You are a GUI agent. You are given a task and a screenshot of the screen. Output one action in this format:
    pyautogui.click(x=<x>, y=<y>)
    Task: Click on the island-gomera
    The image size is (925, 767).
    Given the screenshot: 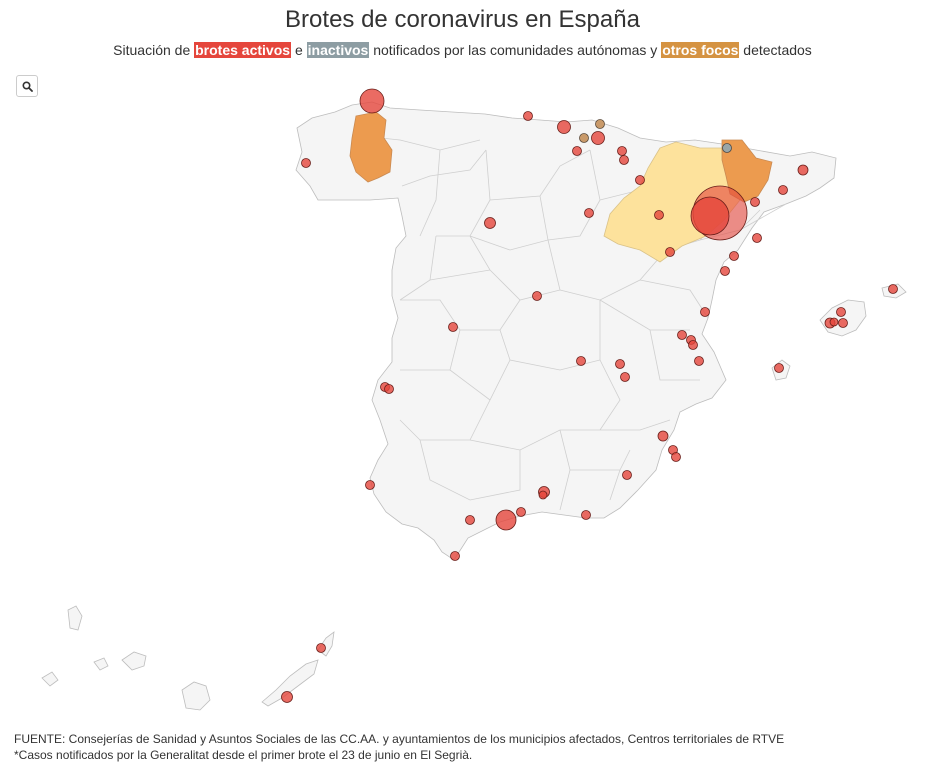 What is the action you would take?
    pyautogui.click(x=101, y=664)
    